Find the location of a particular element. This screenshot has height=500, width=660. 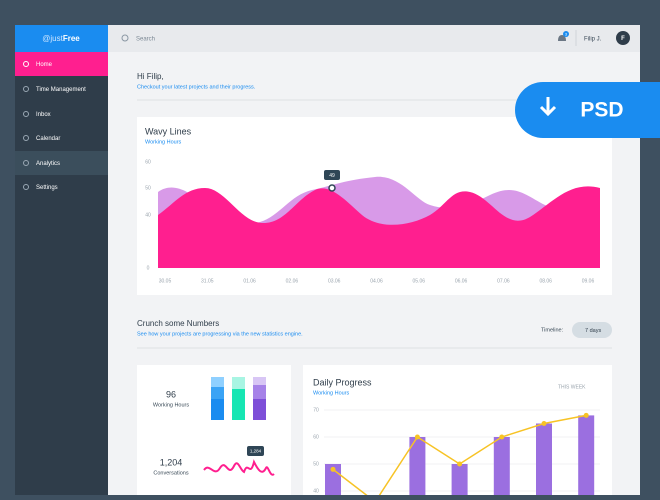

x-tick-label: 05.06 is located at coordinates (419, 281).